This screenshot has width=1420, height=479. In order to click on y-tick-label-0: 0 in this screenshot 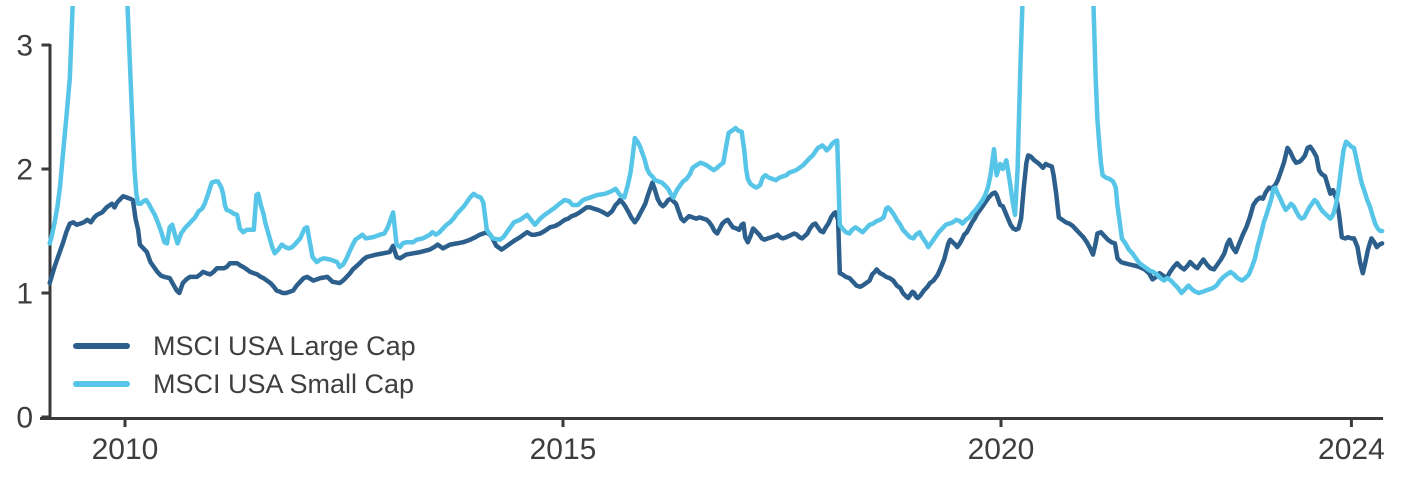, I will do `click(24, 418)`.